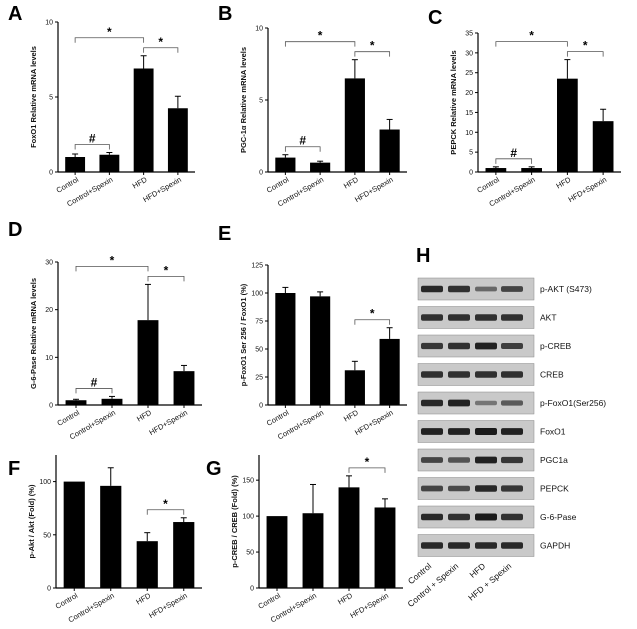 The width and height of the screenshot is (637, 629). Describe the element at coordinates (259, 378) in the screenshot. I see `y-tick-label: 25` at that location.